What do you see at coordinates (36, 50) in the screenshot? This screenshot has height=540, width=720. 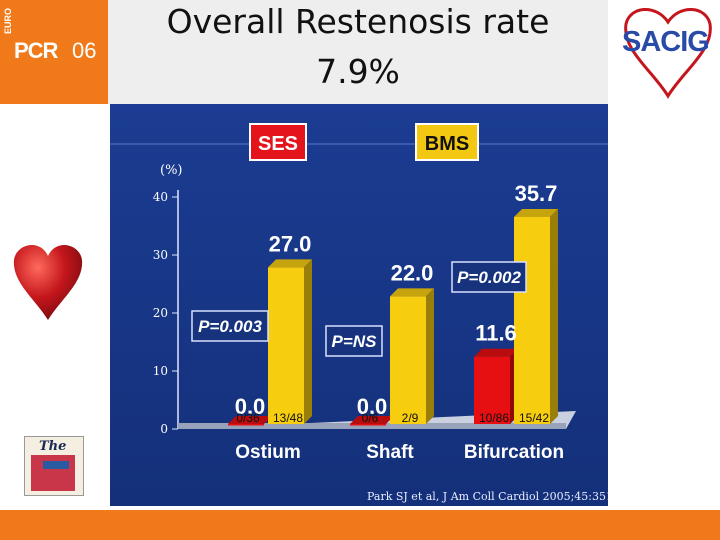 I see `europcr-logo-name: PCR` at bounding box center [36, 50].